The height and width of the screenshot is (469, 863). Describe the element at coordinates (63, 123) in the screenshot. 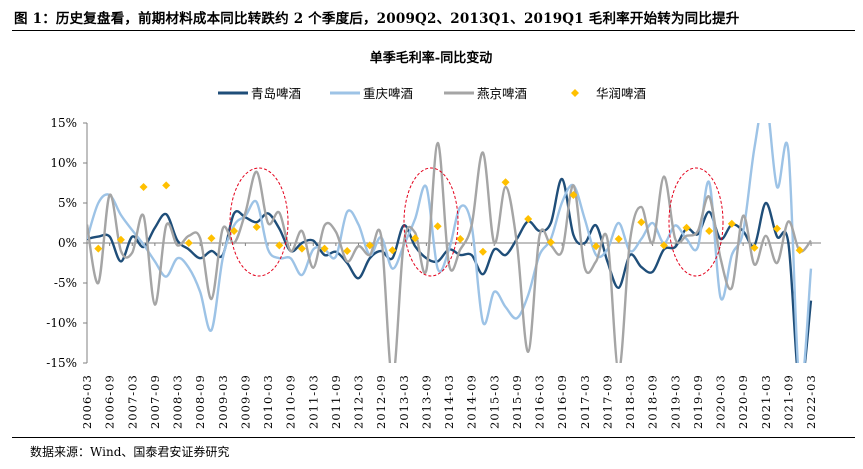

I see `y-tick-label: 15%` at that location.